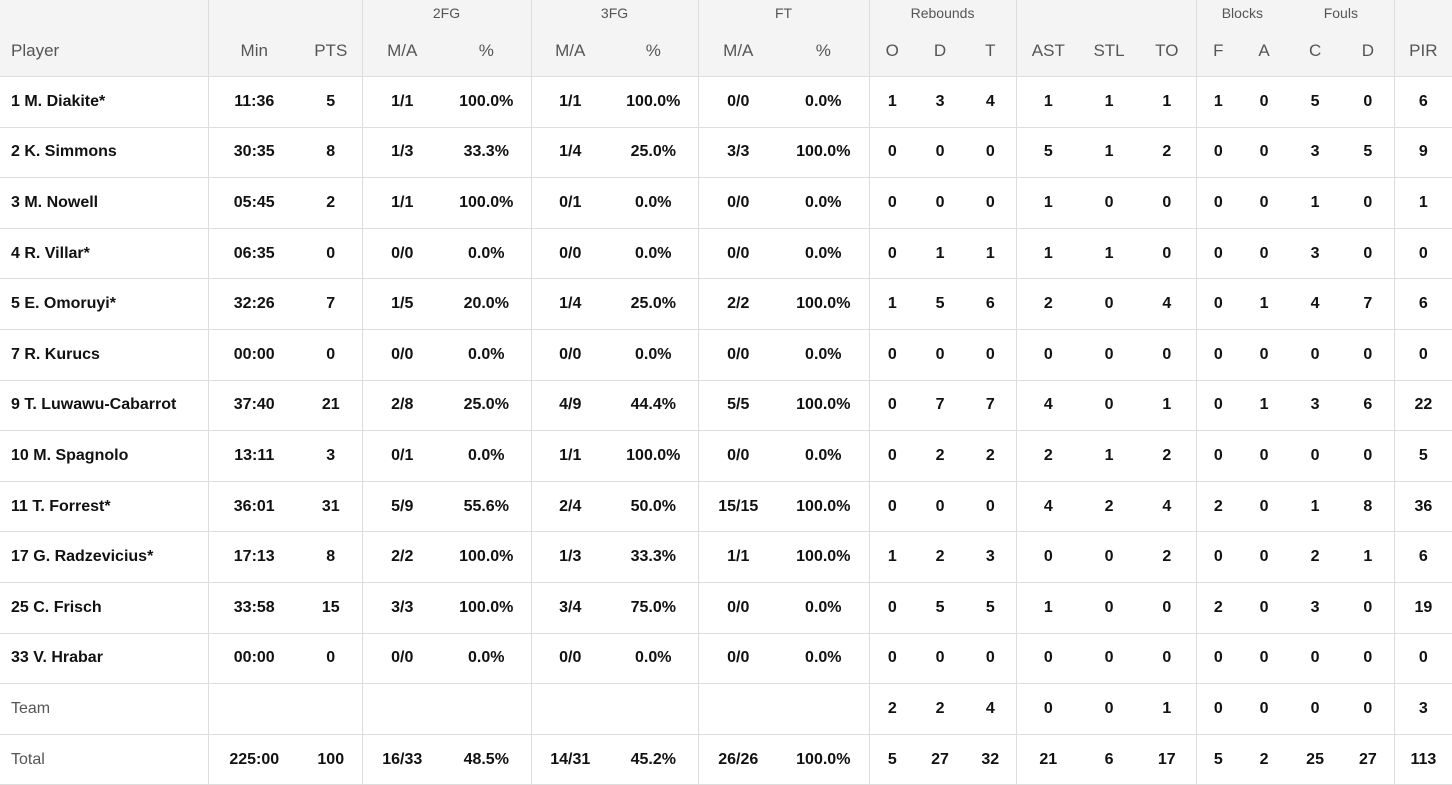 Image resolution: width=1452 pixels, height=785 pixels. I want to click on column-header: AST, so click(1048, 51).